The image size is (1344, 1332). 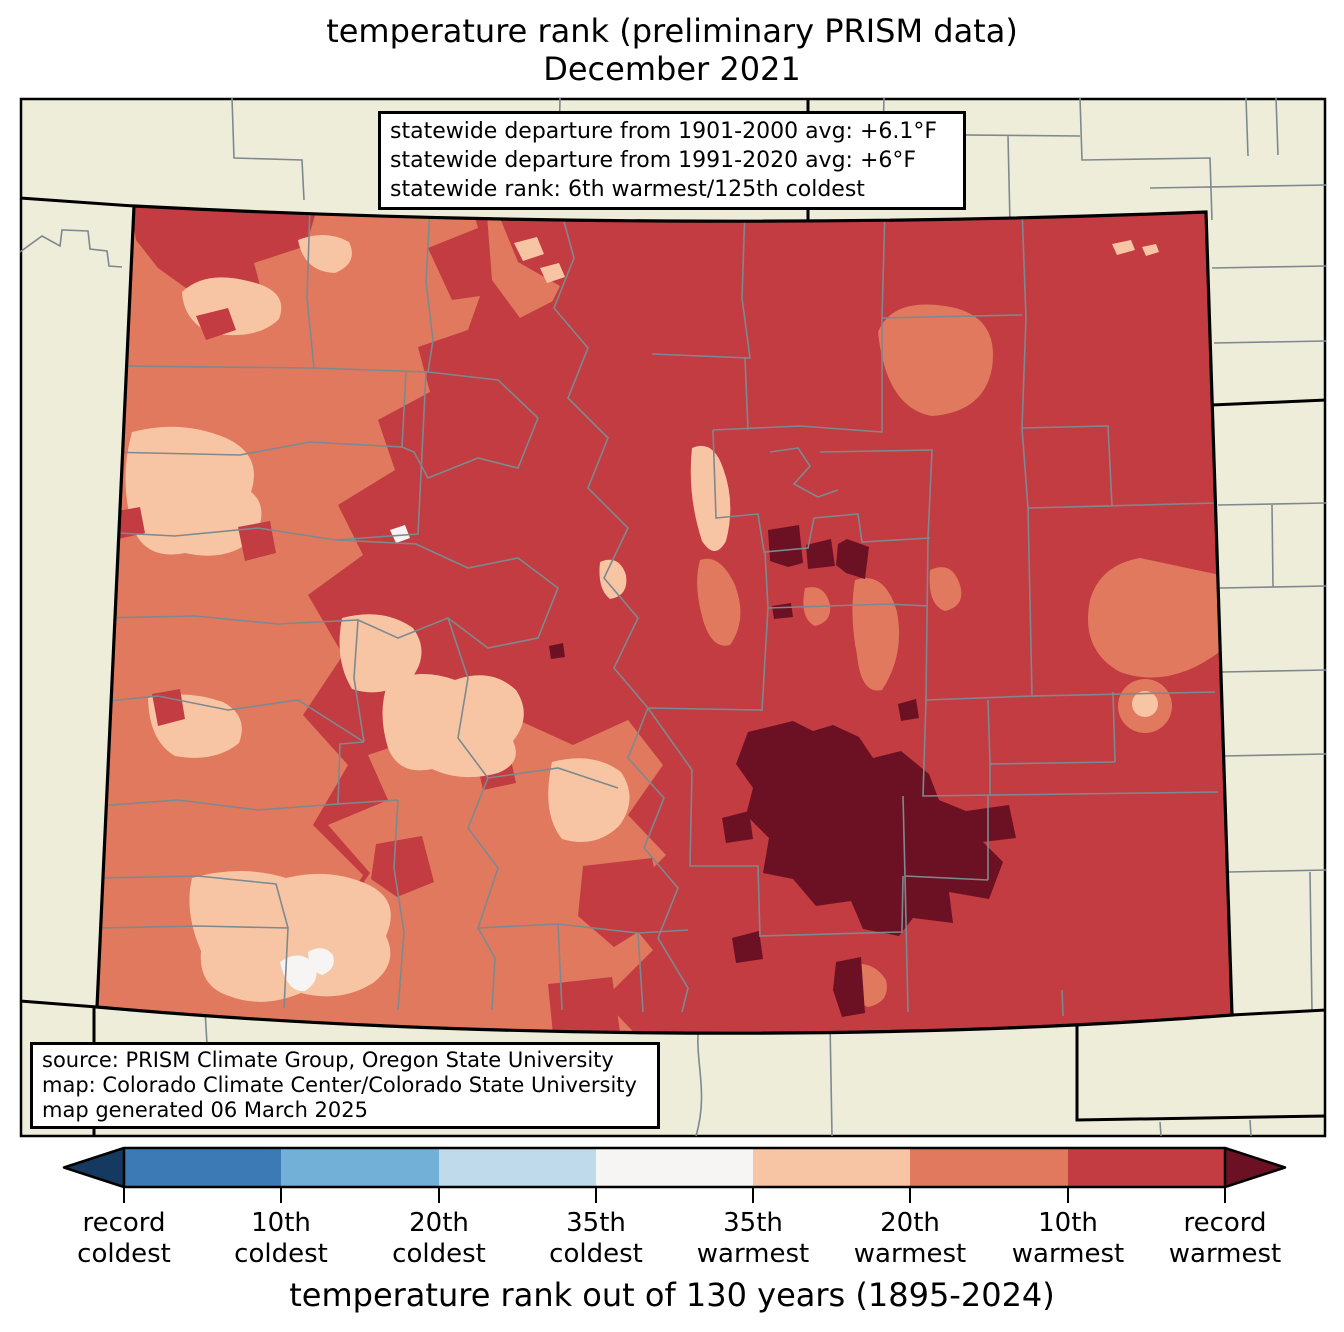 I want to click on rank-neutral-patches, so click(x=345, y=758).